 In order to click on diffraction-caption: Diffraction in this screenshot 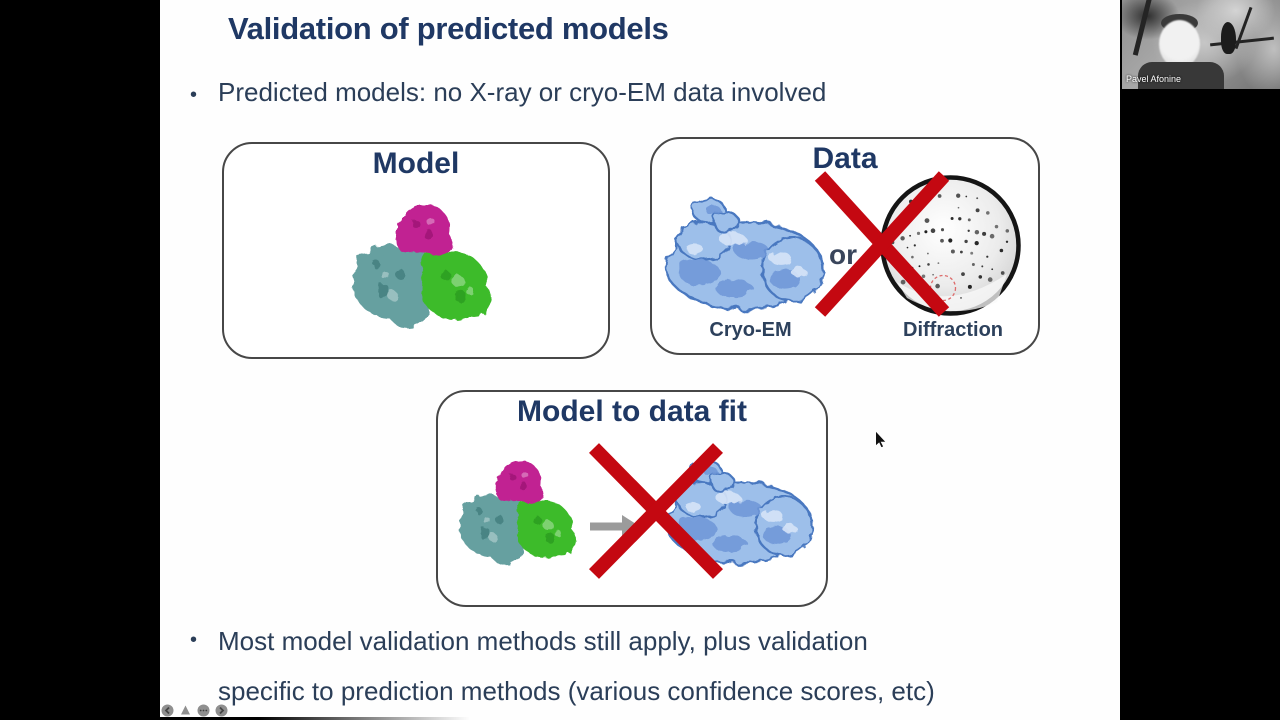, I will do `click(953, 330)`.